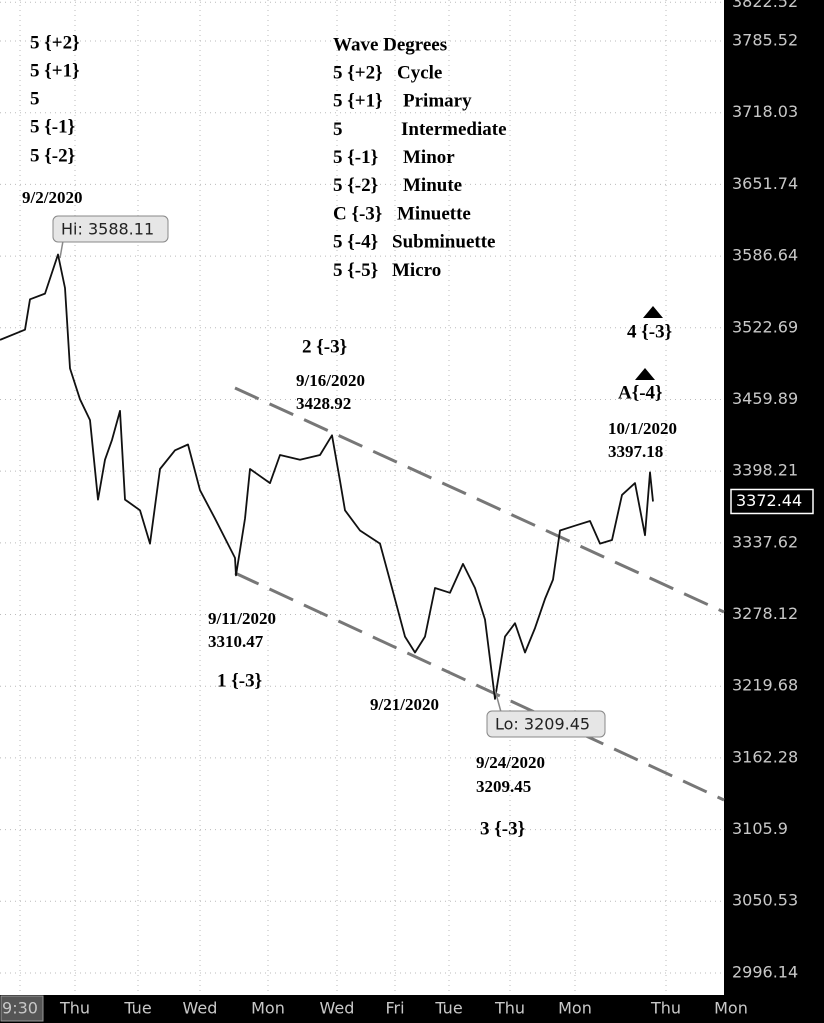  I want to click on annotation: 1 {-3}, so click(239, 680).